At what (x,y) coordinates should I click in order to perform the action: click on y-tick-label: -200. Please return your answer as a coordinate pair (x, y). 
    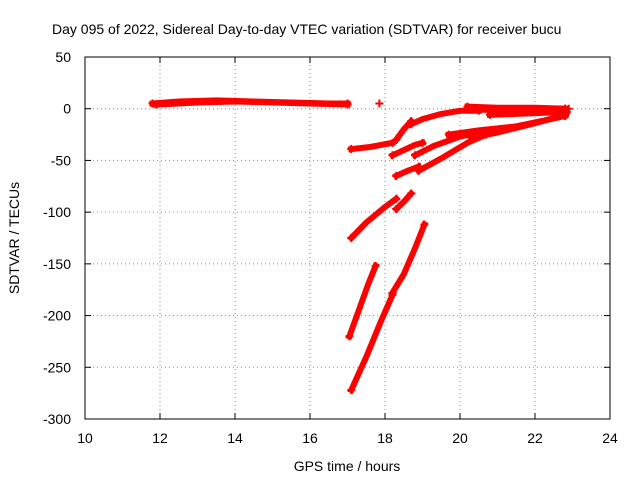
    Looking at the image, I should click on (57, 316).